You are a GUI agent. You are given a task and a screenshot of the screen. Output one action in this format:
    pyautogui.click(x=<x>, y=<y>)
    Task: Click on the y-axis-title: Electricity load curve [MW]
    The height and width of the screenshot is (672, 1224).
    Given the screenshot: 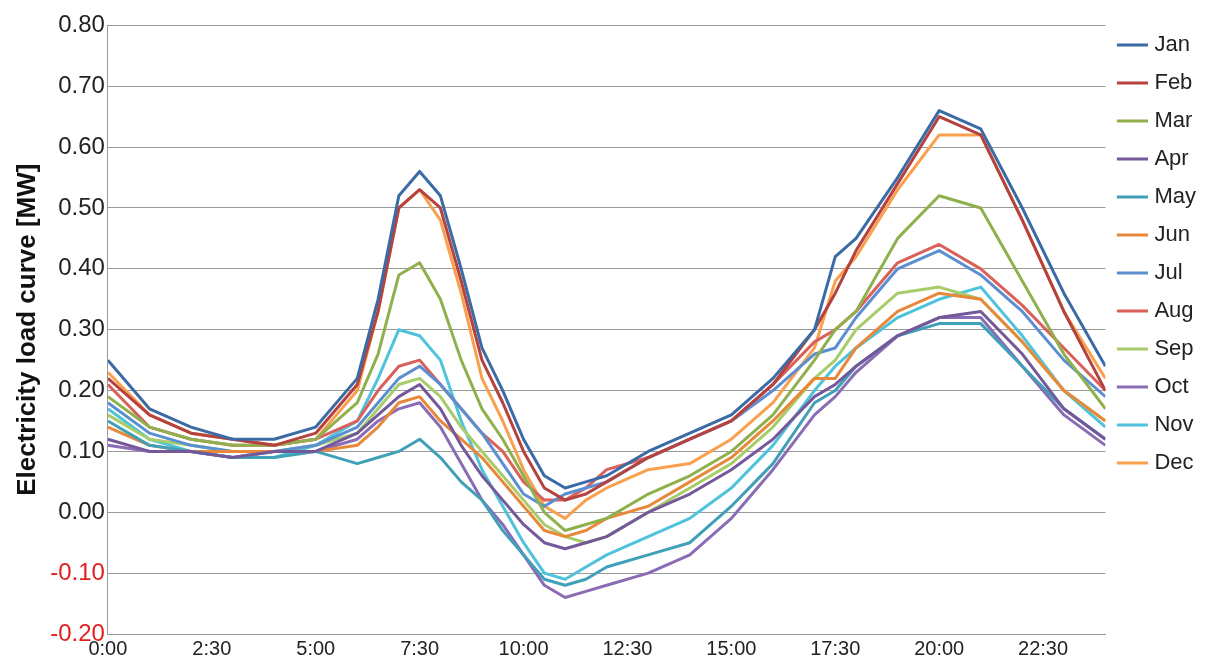 What is the action you would take?
    pyautogui.click(x=25, y=329)
    